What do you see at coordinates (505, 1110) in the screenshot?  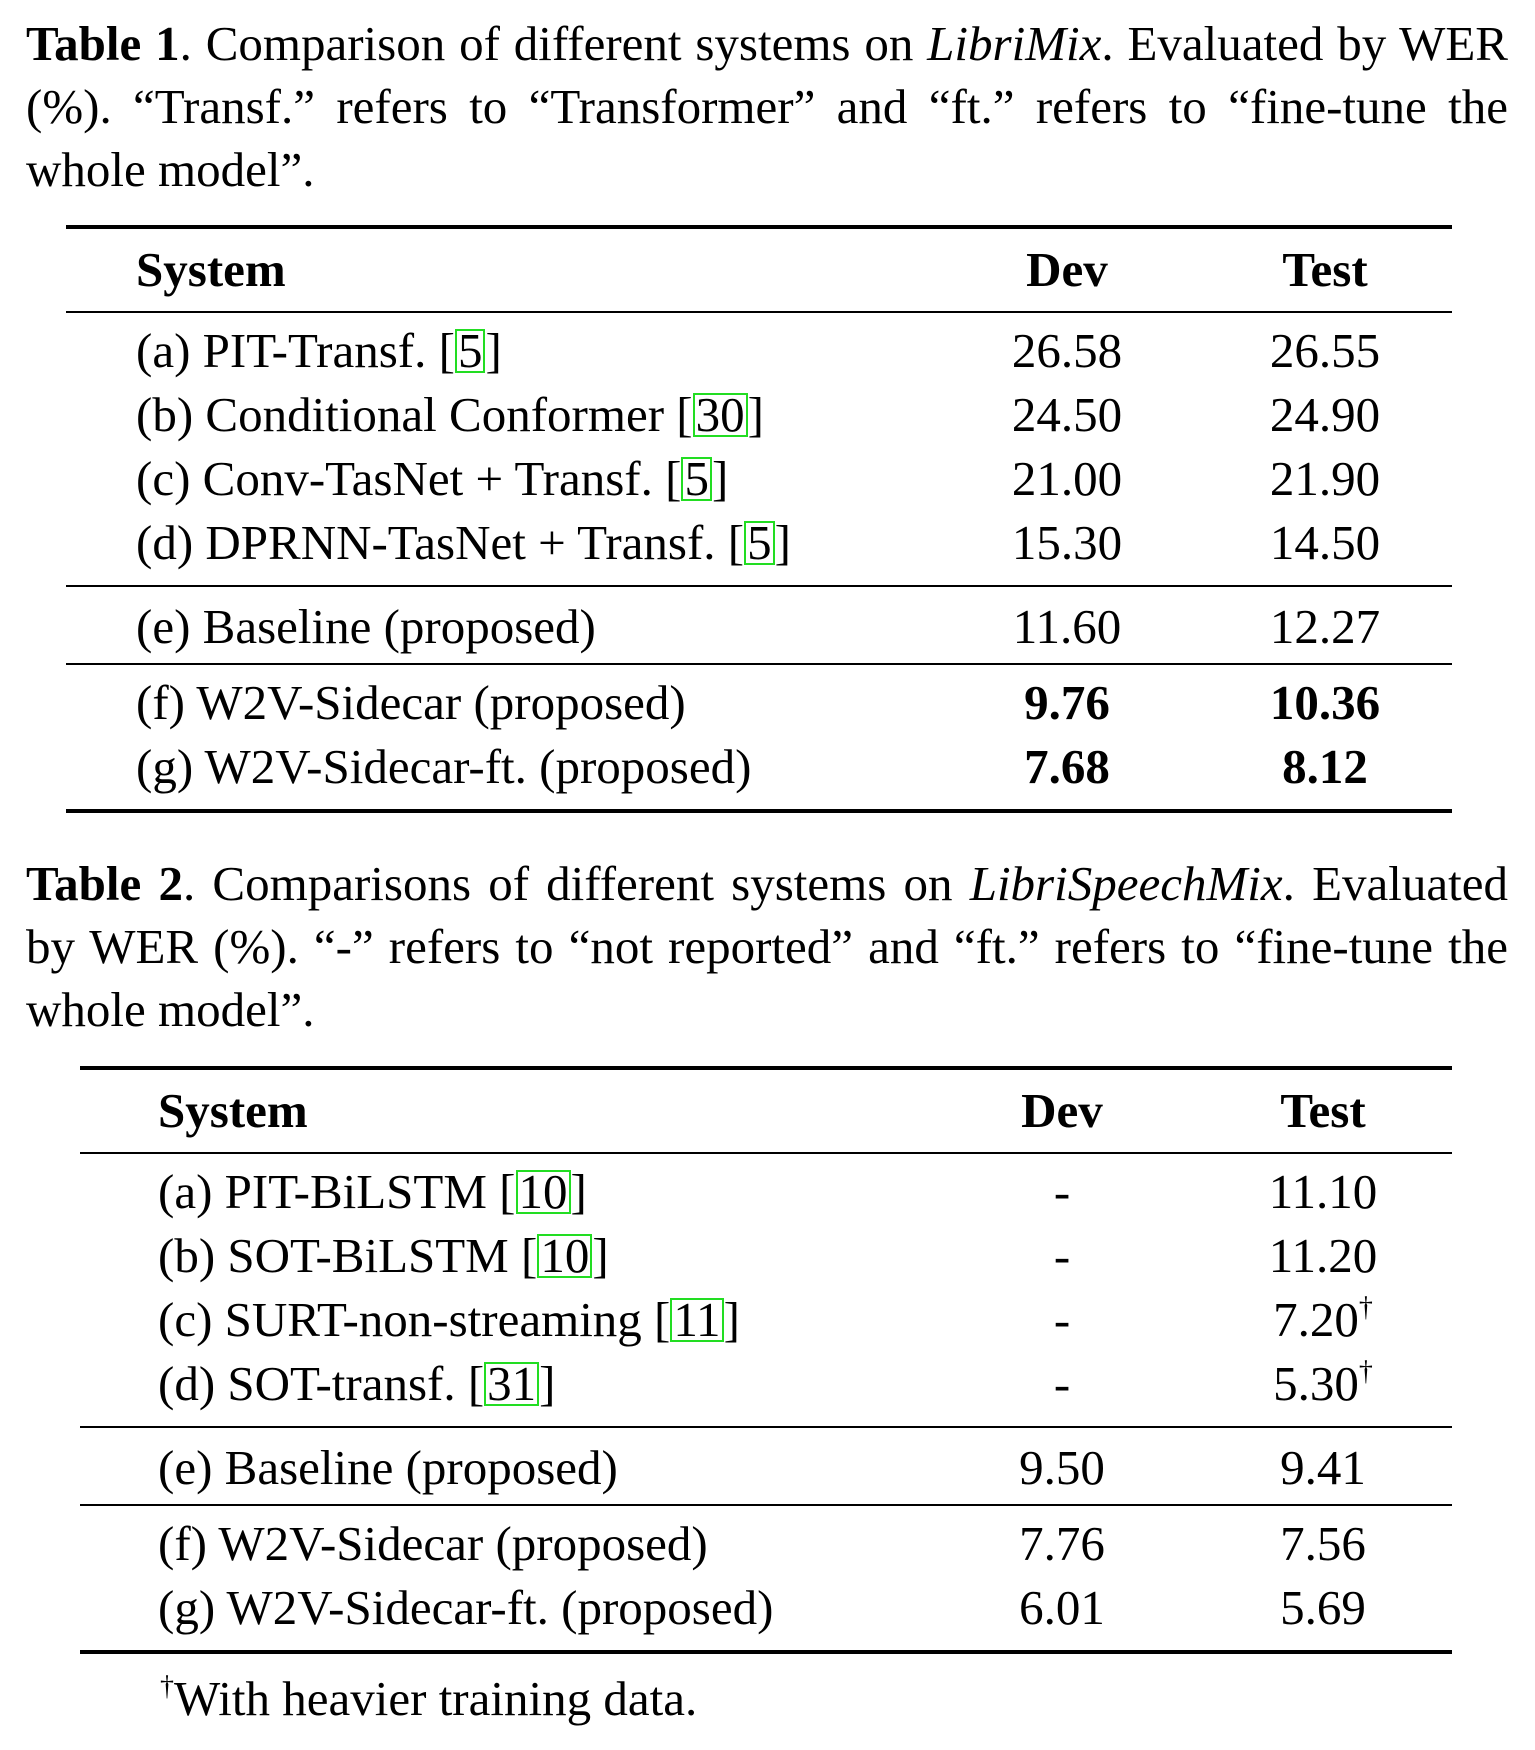 I see `table2-header-system: System` at bounding box center [505, 1110].